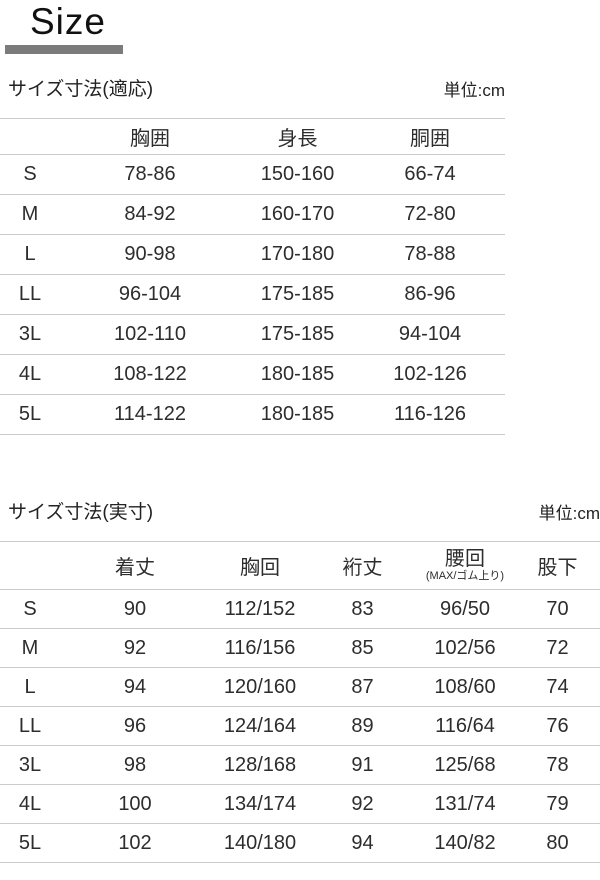 This screenshot has width=600, height=880. I want to click on sleeve-cell: 89, so click(362, 726).